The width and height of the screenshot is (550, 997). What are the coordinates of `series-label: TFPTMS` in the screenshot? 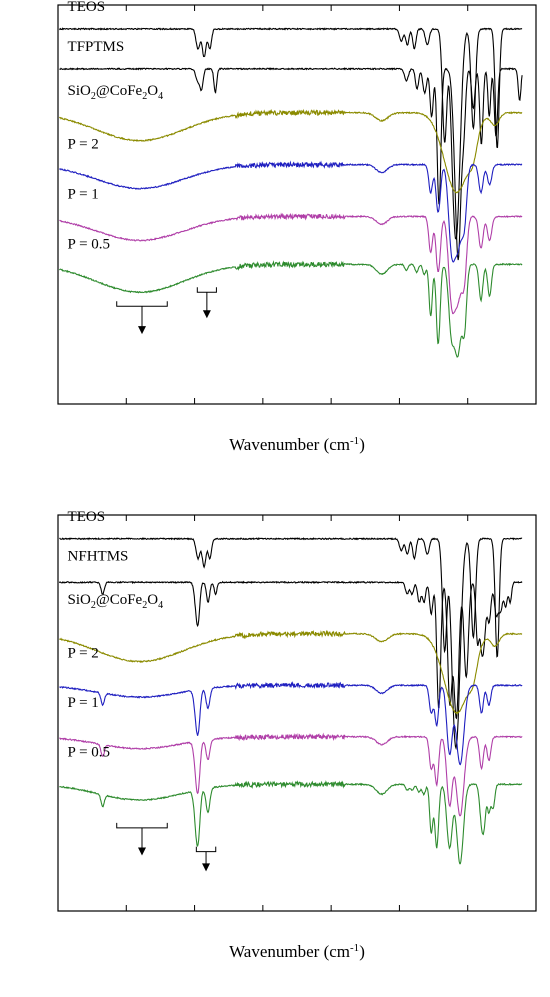 It's located at (96, 47).